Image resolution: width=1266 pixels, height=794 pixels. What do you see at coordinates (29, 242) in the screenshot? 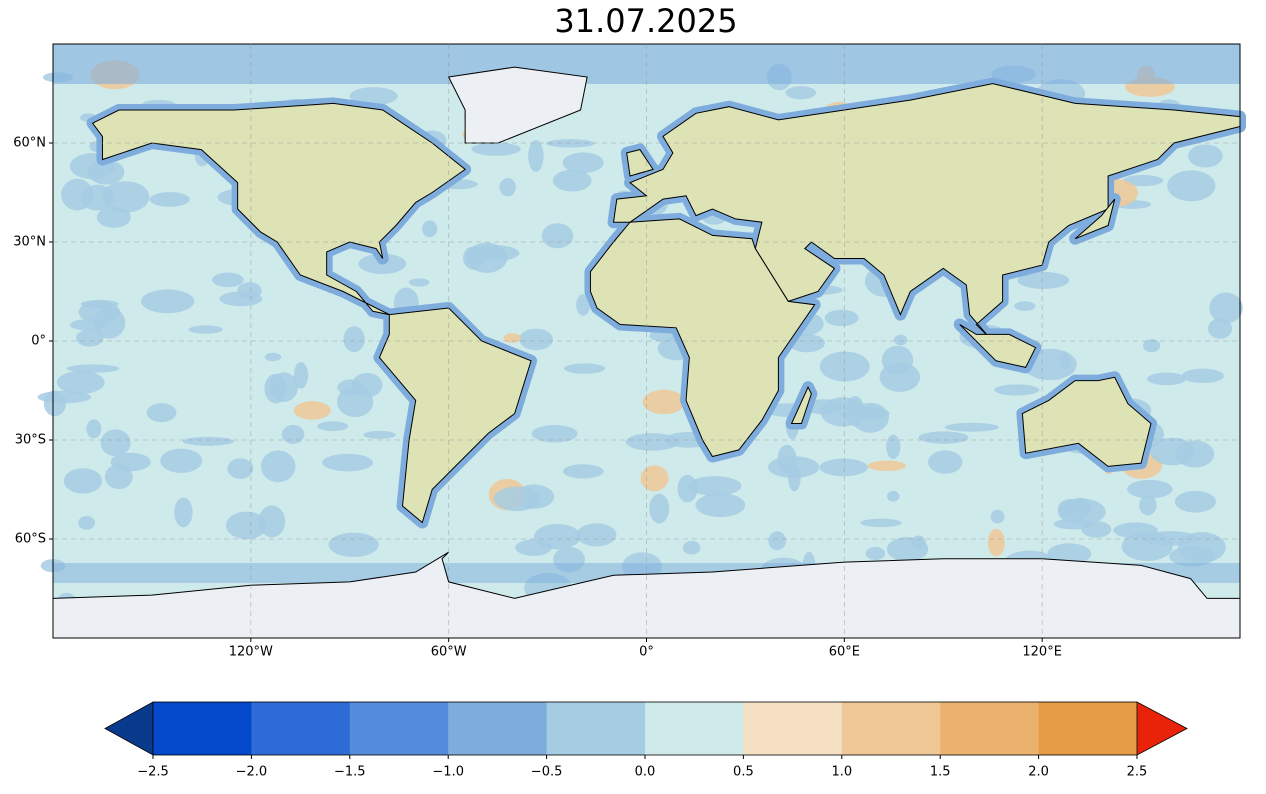
I see `y-tick-label: 30°N` at bounding box center [29, 242].